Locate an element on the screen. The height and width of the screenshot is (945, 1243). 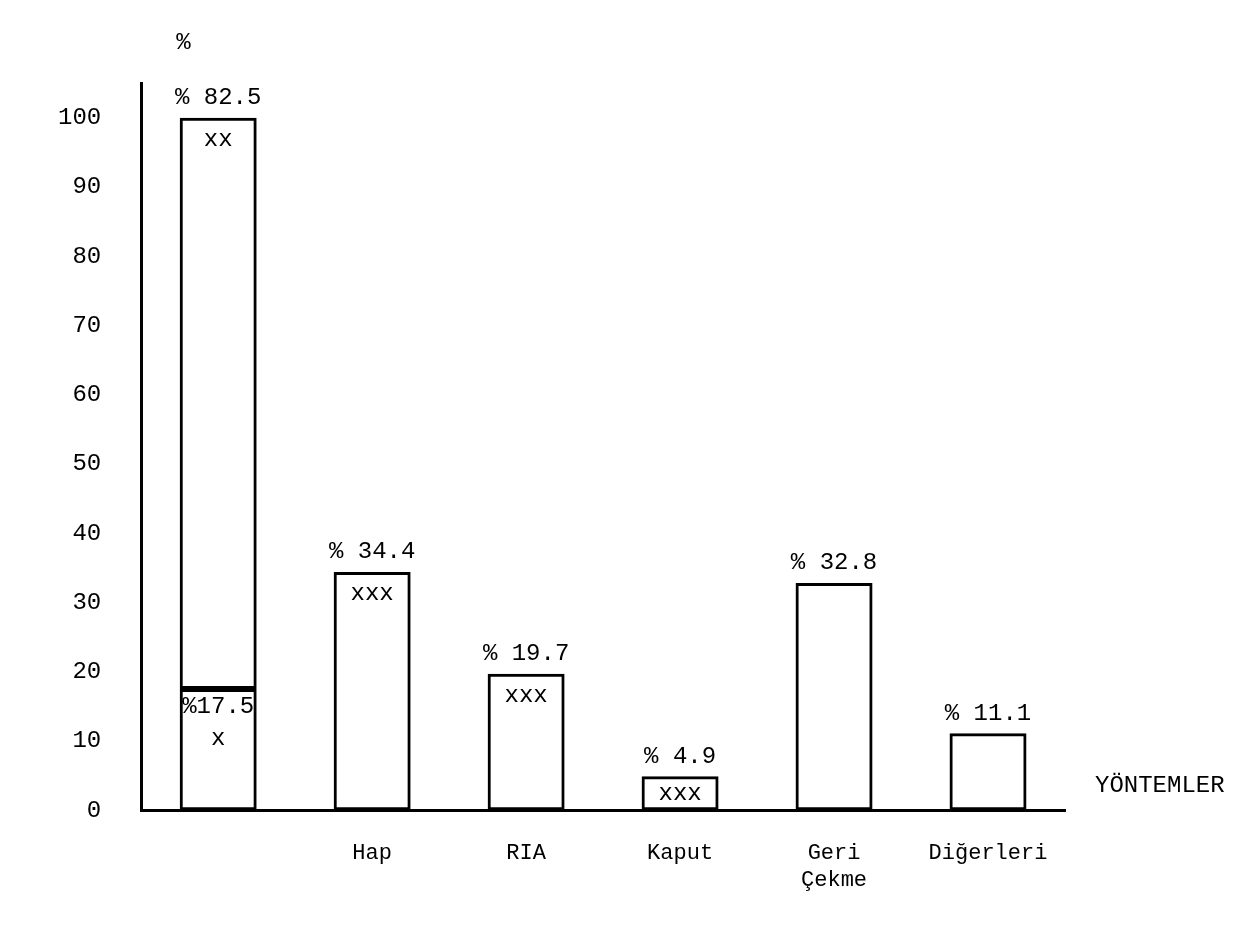
data-label: % 11.1 is located at coordinates (988, 713).